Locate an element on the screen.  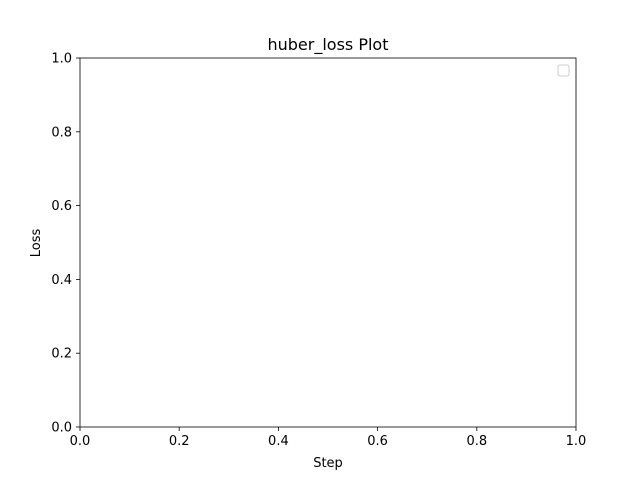
x-tick-label: 0.0 is located at coordinates (80, 441).